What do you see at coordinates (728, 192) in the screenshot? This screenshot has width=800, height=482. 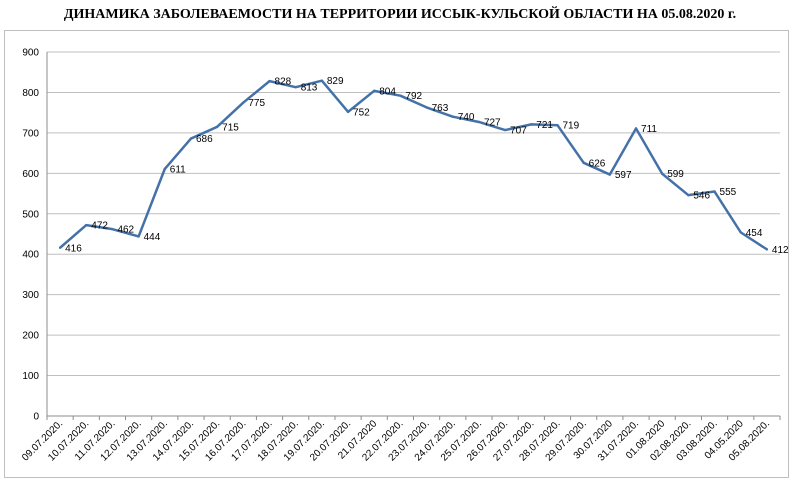 I see `data-label: 555` at bounding box center [728, 192].